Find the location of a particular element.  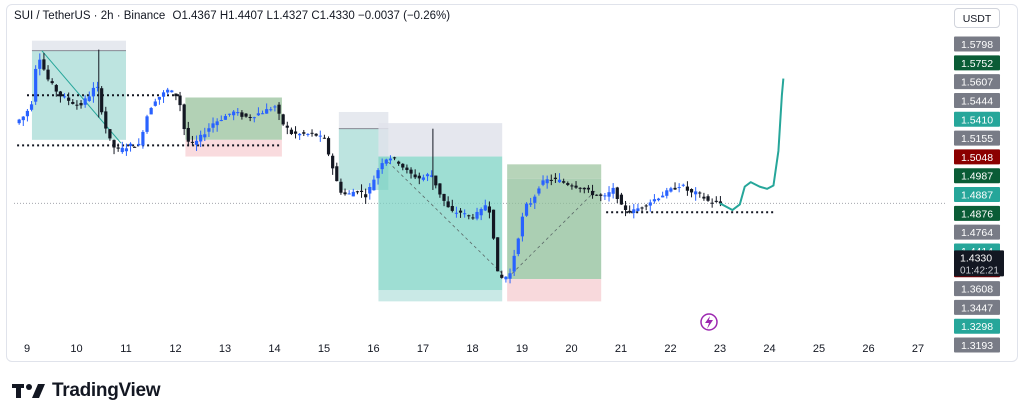

currency-button: USDT is located at coordinates (977, 18).